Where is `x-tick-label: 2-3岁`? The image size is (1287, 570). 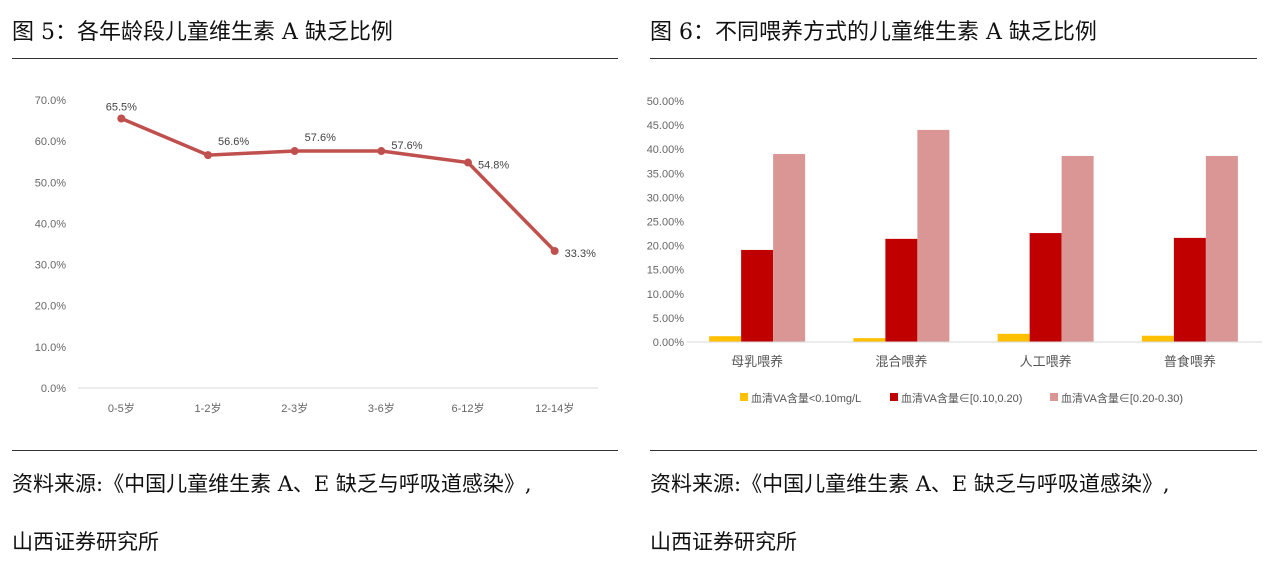 x-tick-label: 2-3岁 is located at coordinates (294, 408).